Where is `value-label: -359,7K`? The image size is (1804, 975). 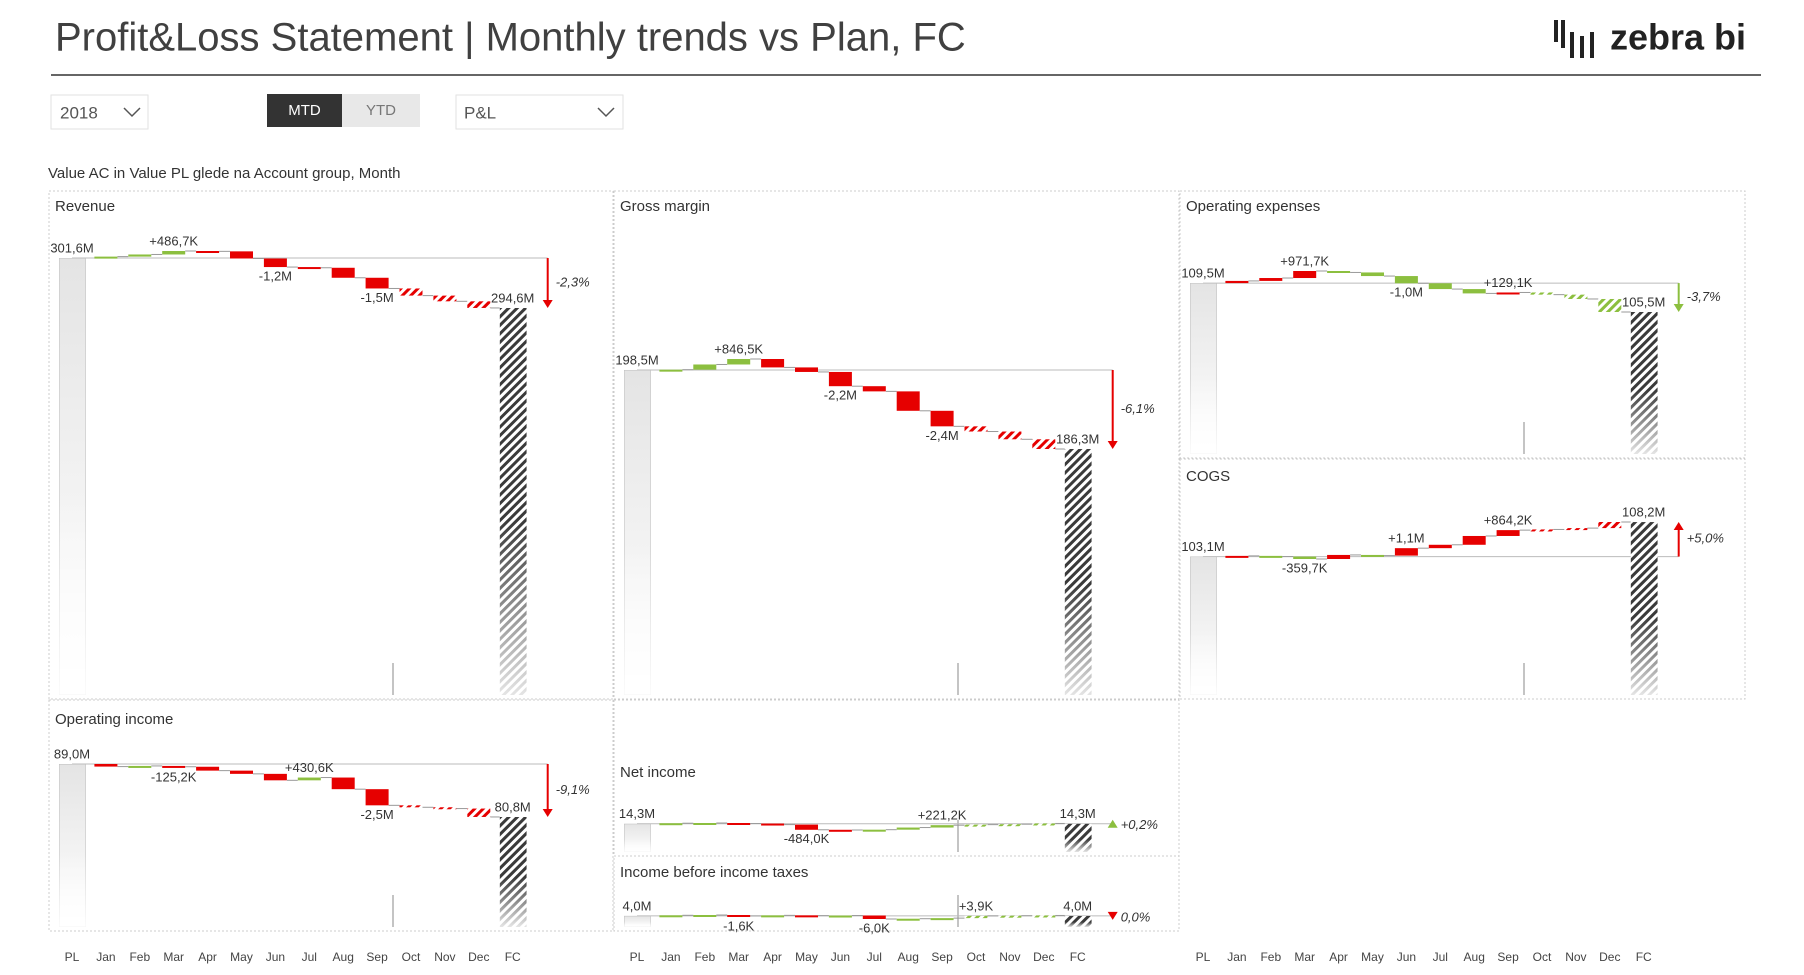
value-label: -359,7K is located at coordinates (1305, 567).